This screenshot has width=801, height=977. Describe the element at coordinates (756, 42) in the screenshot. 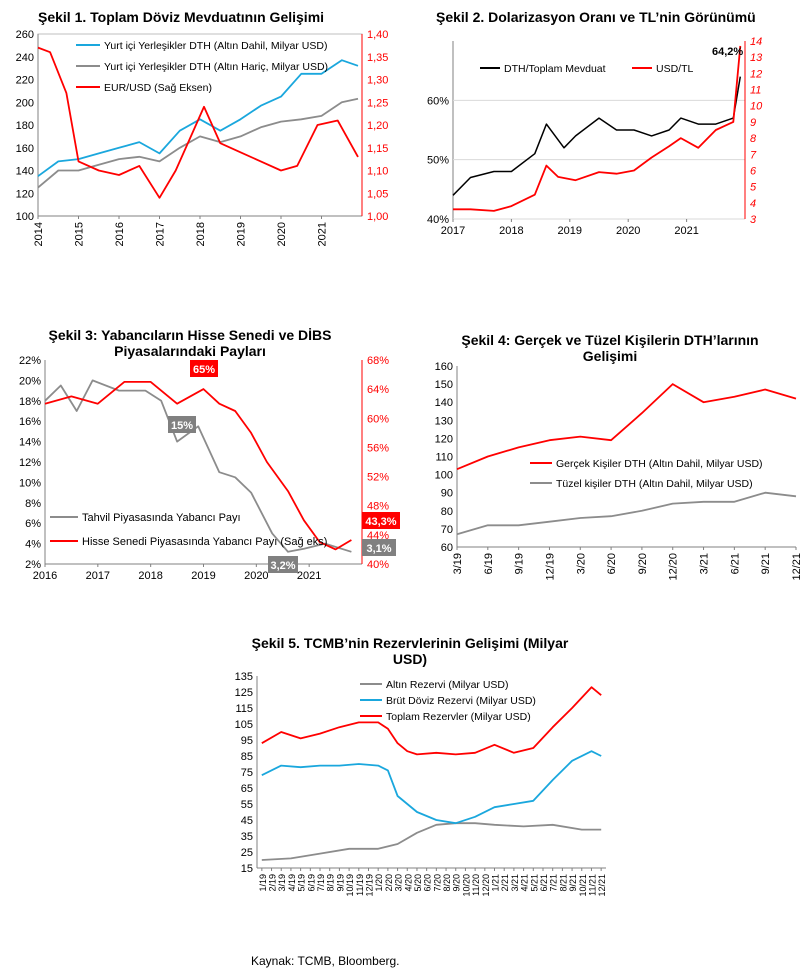

I see `c2-y2-tick-label: 14` at that location.